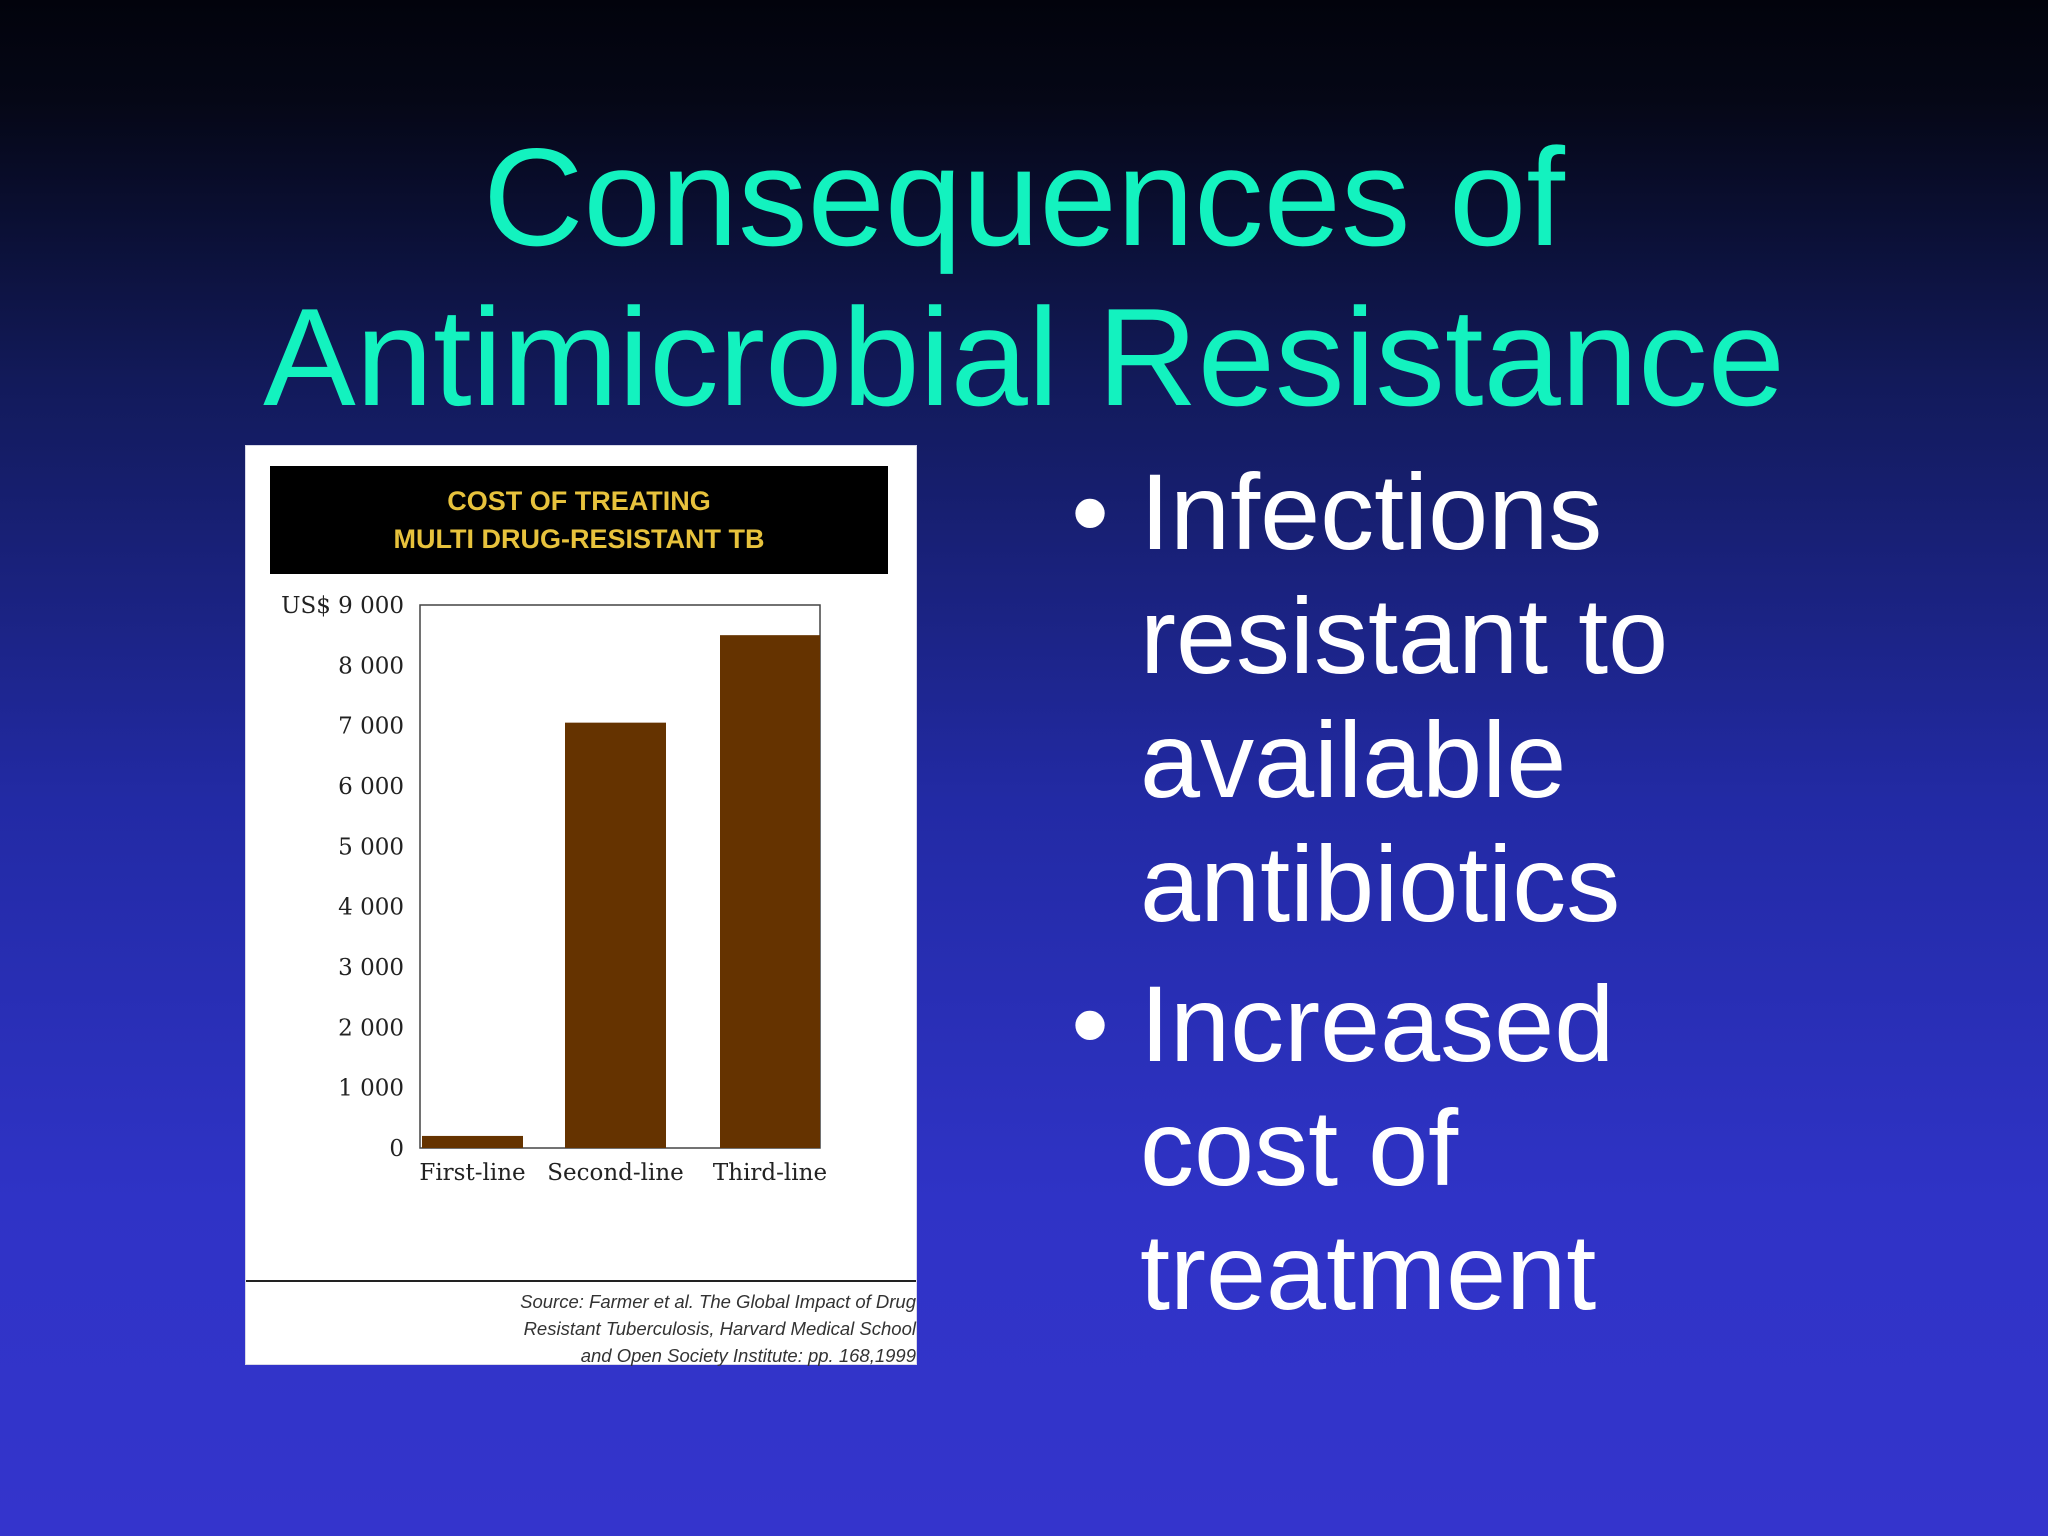 This screenshot has height=1536, width=2048. What do you see at coordinates (1540, 1148) in the screenshot?
I see `bullet-item-cost: • Increased cost of treatment` at bounding box center [1540, 1148].